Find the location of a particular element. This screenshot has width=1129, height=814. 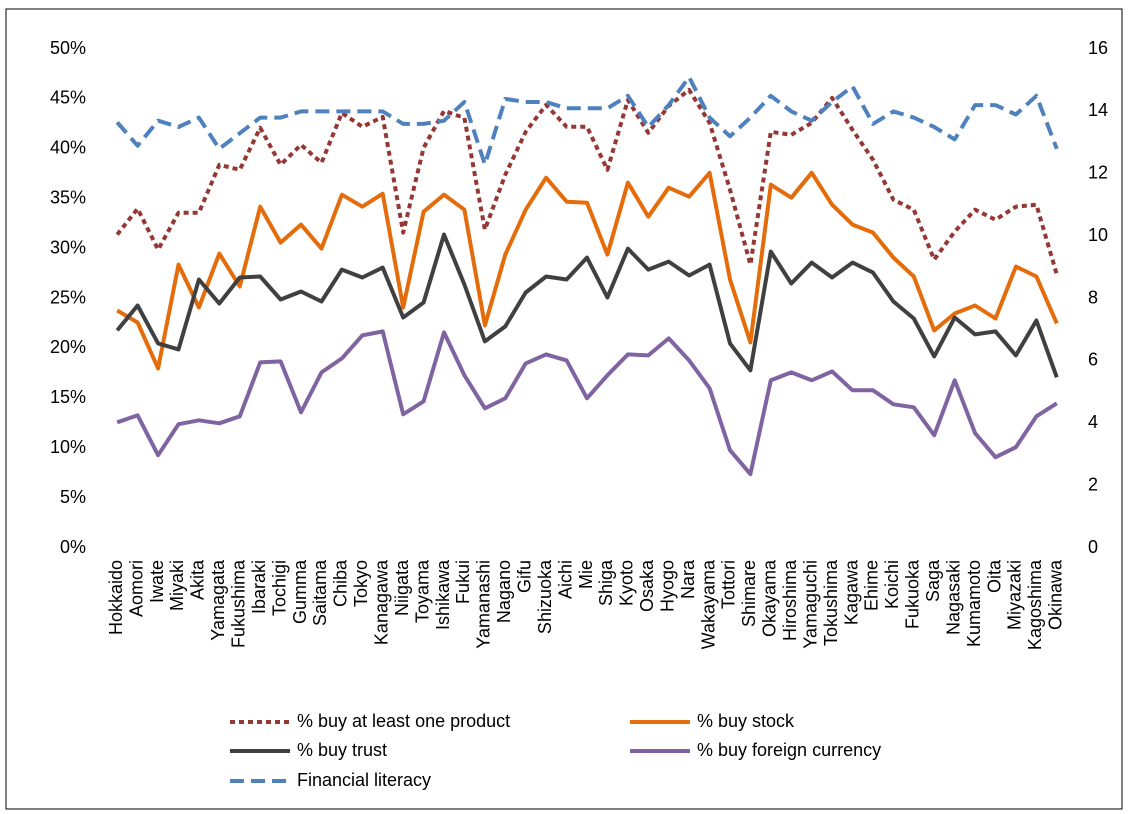

y-tick-label: 15% is located at coordinates (68, 397).